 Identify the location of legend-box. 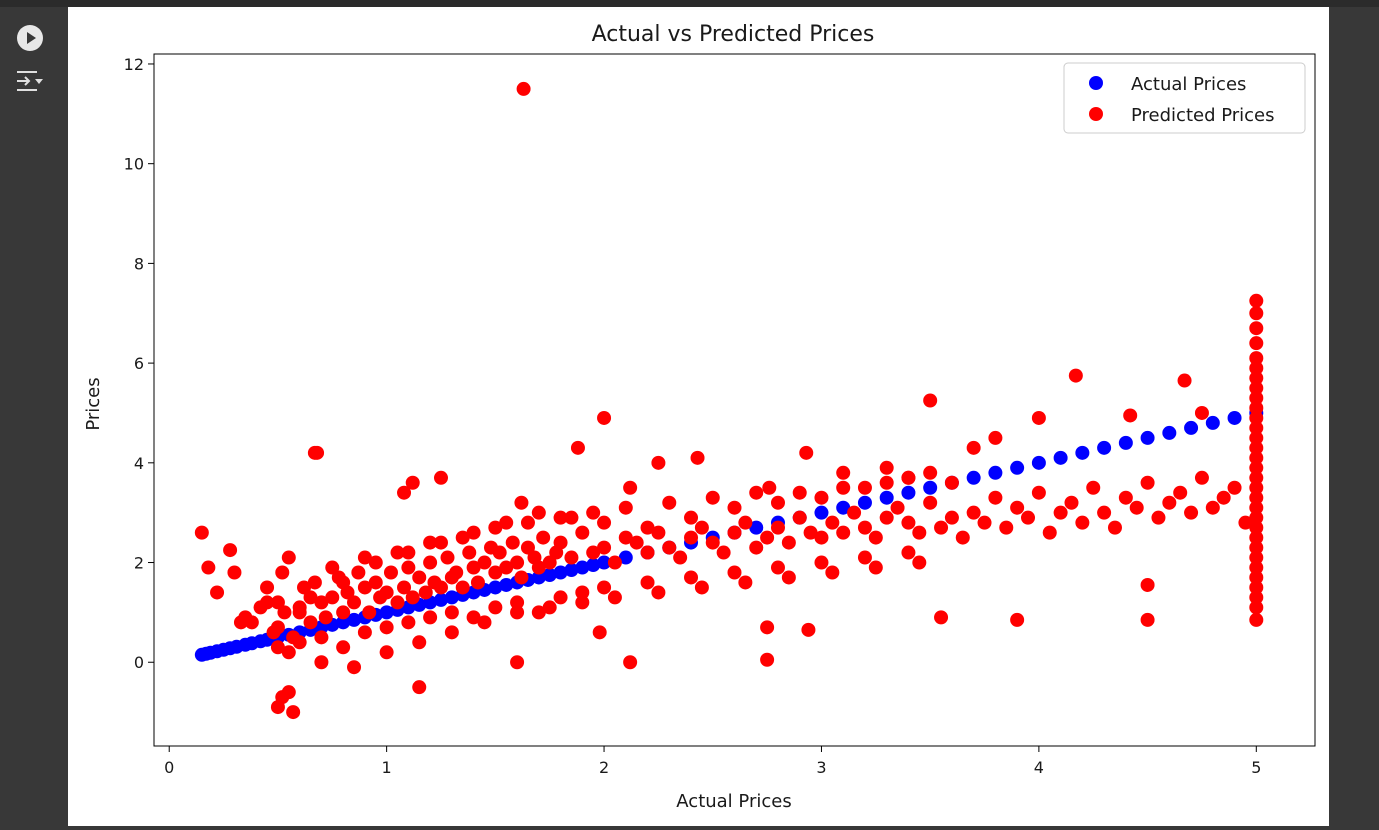
(1184, 98).